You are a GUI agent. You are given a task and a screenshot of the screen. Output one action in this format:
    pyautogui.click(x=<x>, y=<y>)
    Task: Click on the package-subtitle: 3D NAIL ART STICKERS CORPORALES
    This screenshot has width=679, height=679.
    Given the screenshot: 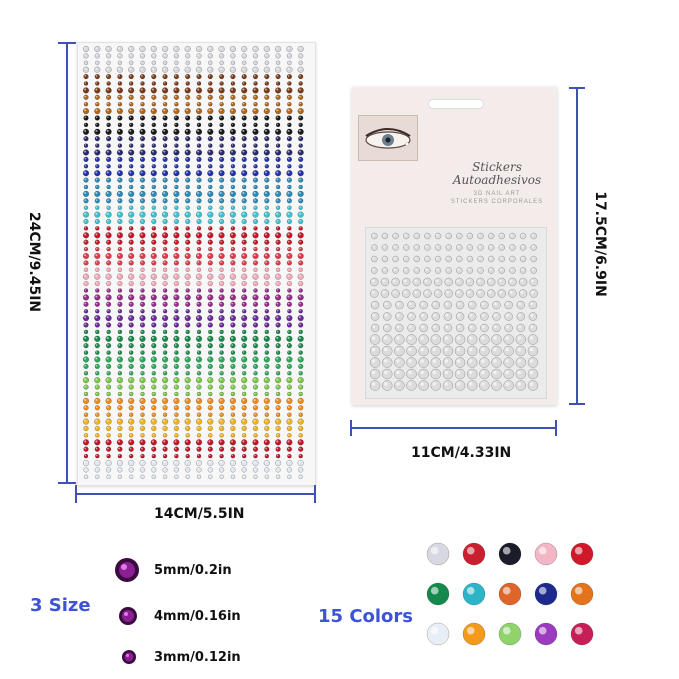 What is the action you would take?
    pyautogui.click(x=497, y=198)
    